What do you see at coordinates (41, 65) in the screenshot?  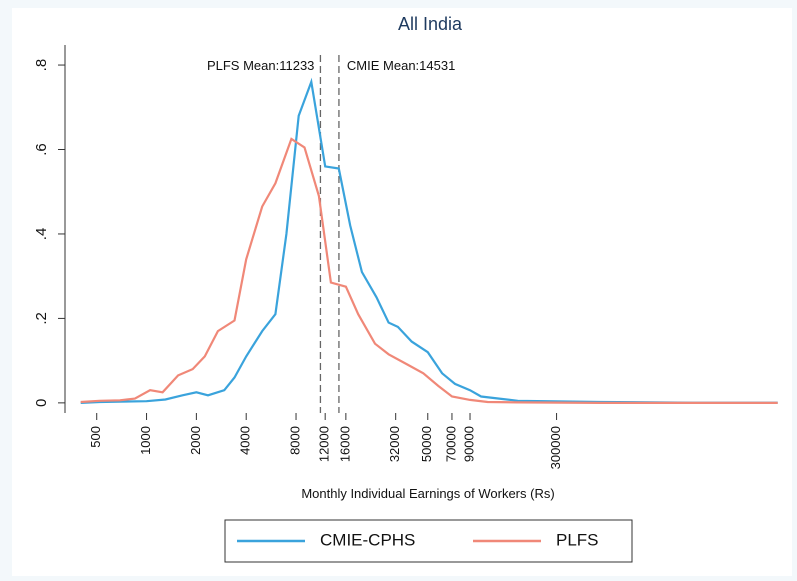 I see `y-tick-label: .8` at bounding box center [41, 65].